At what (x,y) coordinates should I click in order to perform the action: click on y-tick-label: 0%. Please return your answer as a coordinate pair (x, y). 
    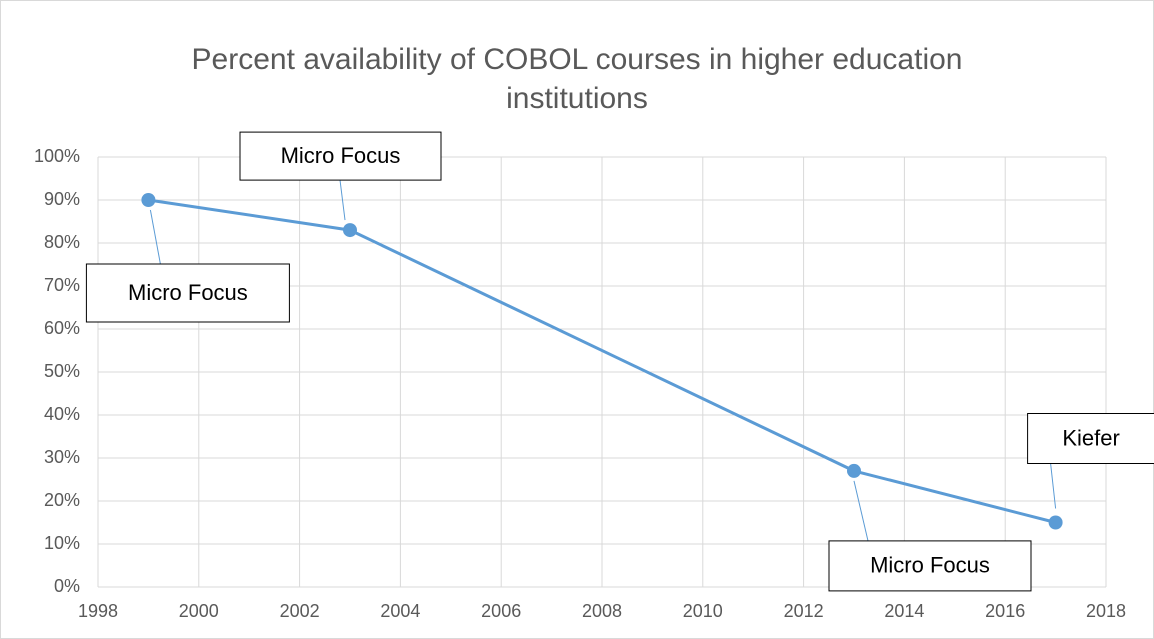
    Looking at the image, I should click on (67, 586).